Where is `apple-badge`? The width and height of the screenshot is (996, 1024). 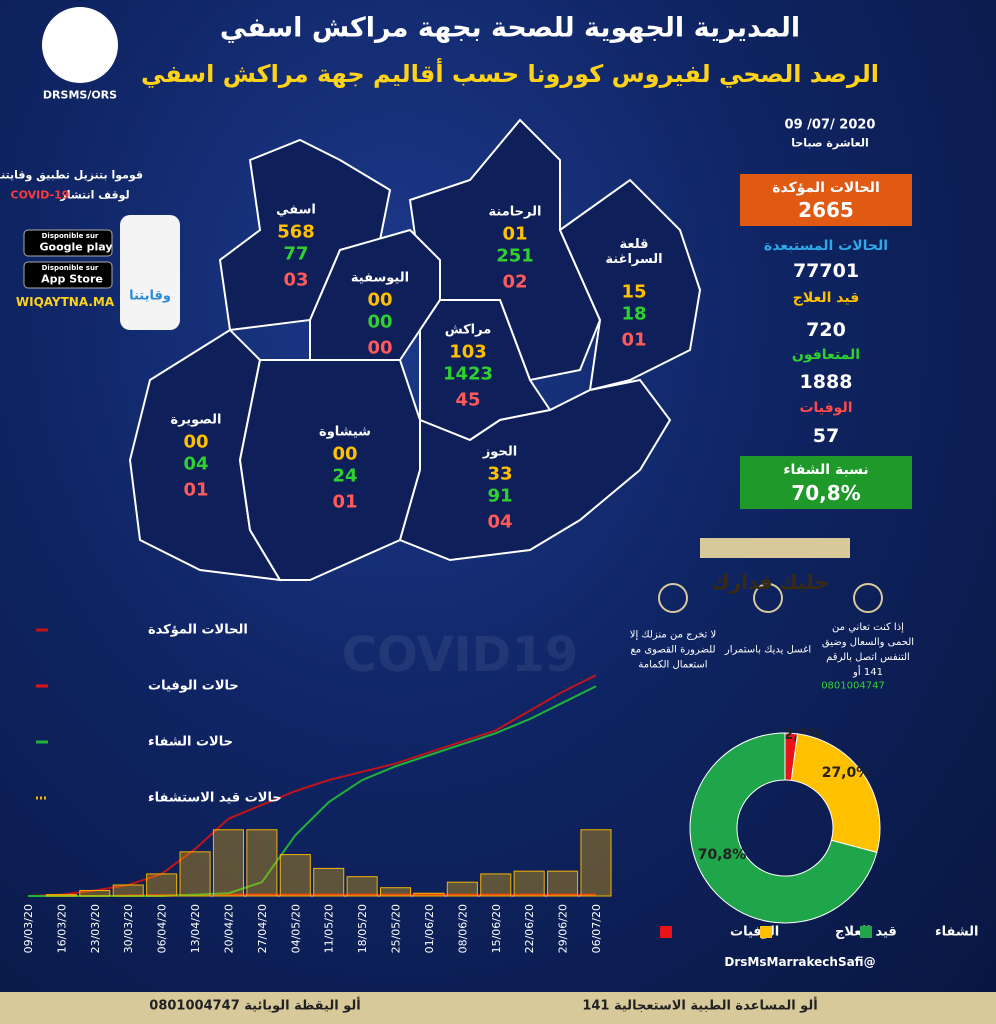 apple-badge is located at coordinates (68, 275).